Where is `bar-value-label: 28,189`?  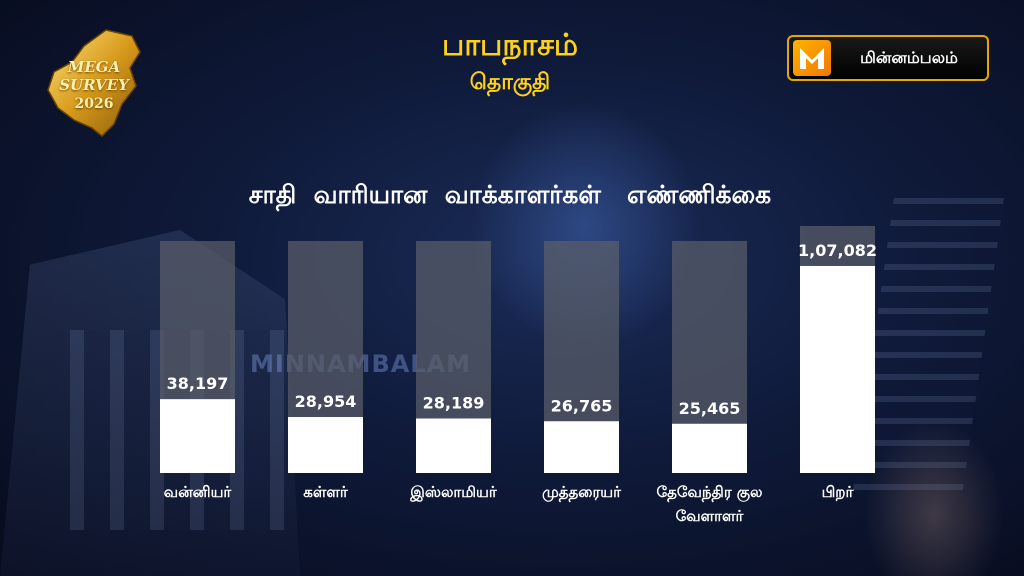
bar-value-label: 28,189 is located at coordinates (454, 403).